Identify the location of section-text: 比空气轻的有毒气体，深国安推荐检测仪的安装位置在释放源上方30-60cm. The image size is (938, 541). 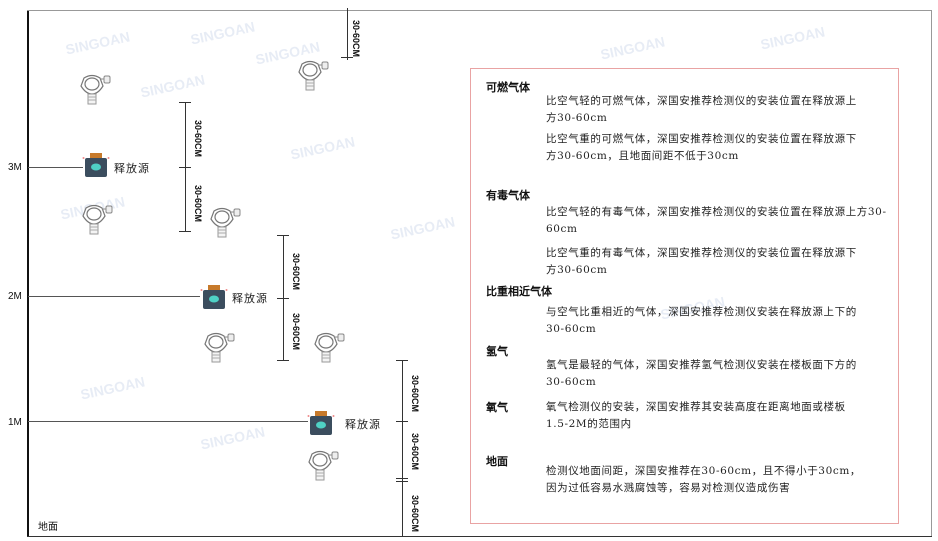
(716, 220).